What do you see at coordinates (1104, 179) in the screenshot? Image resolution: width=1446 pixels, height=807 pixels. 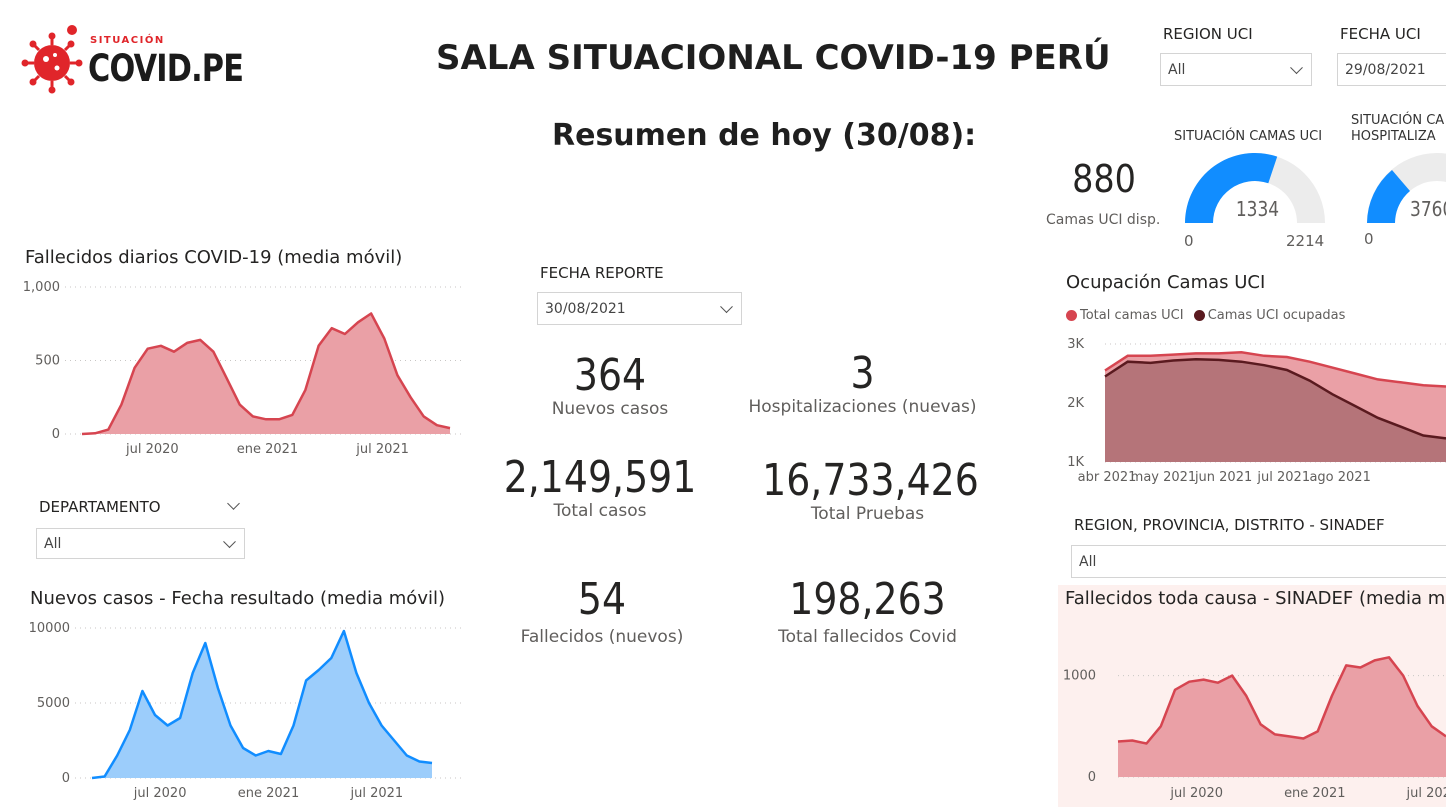 I see `camas-uci-disp-value: 880` at bounding box center [1104, 179].